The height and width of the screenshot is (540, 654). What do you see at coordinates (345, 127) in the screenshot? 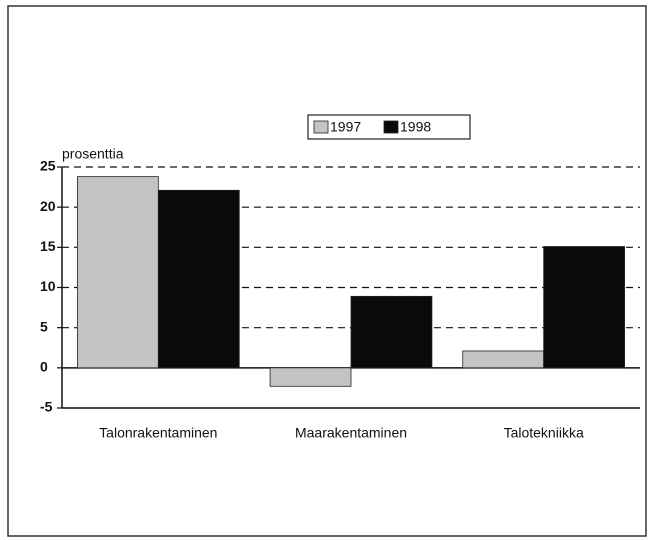
I see `legend-label: 1997` at bounding box center [345, 127].